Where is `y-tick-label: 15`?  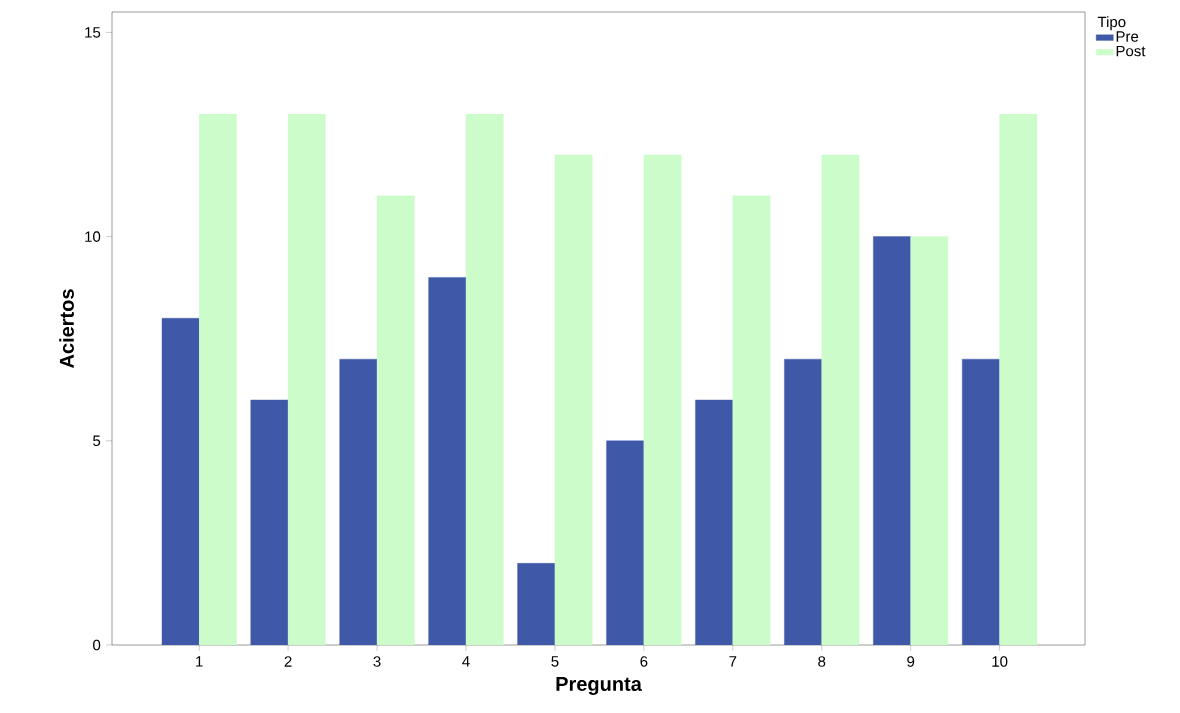 y-tick-label: 15 is located at coordinates (93, 32).